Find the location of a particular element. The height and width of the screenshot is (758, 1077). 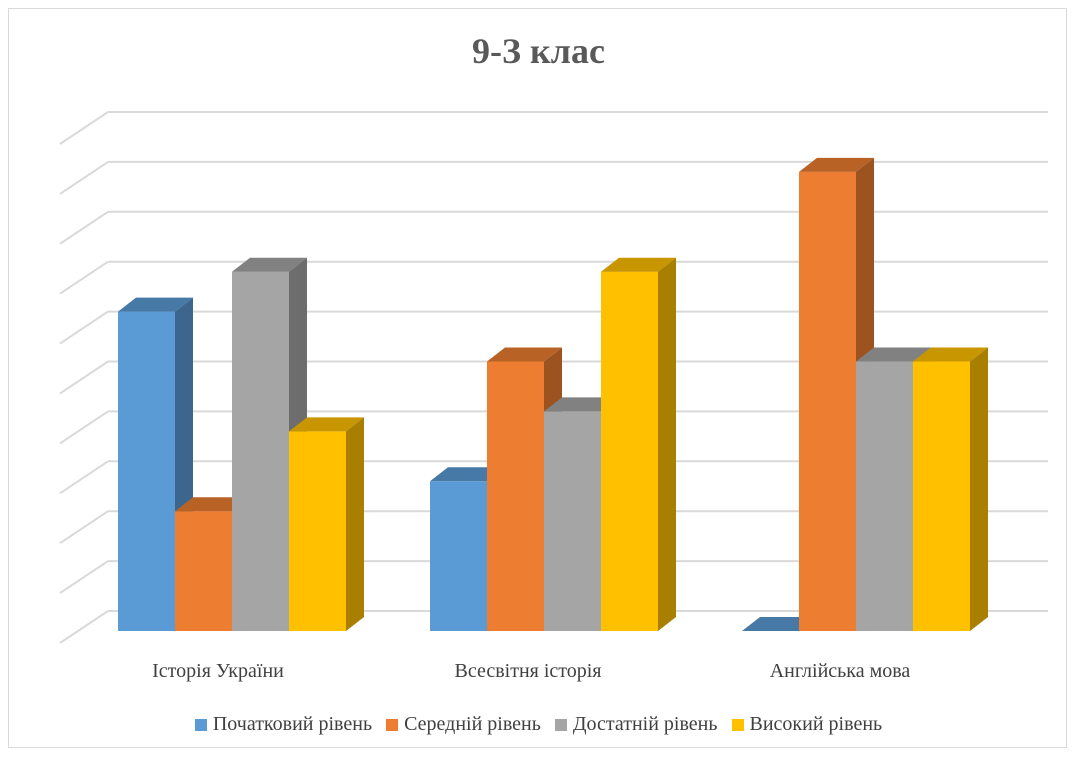

category-label: Історія України is located at coordinates (218, 671).